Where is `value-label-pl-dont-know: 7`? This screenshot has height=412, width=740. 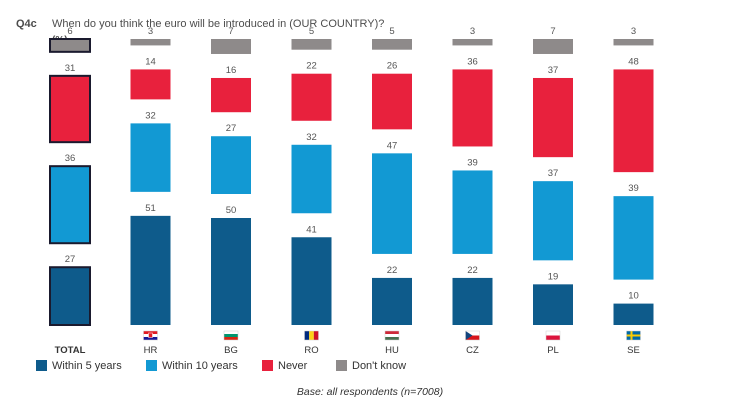 value-label-pl-dont-know: 7 is located at coordinates (552, 31).